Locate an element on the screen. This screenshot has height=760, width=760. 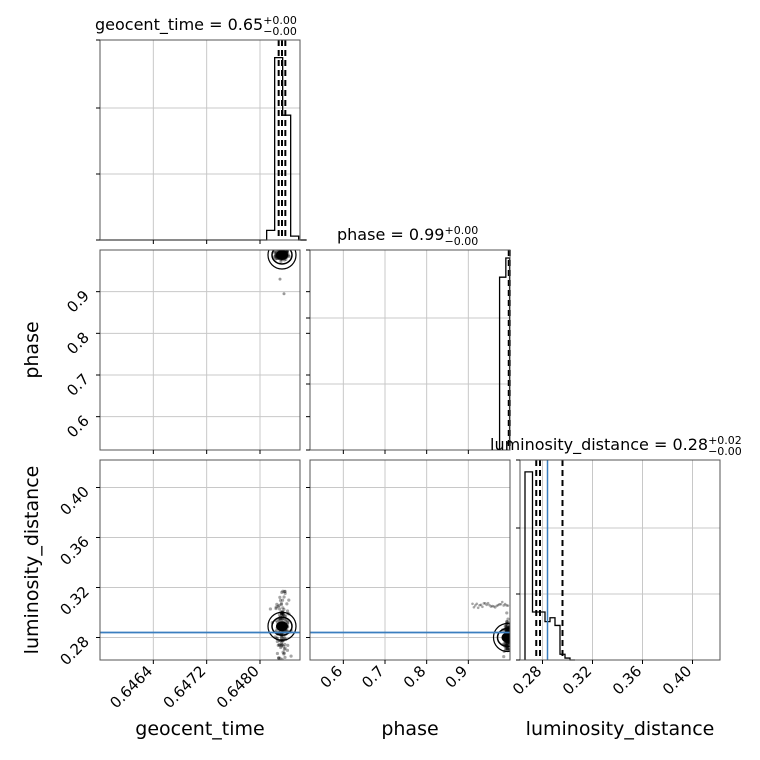
x-tick-label-luminosity_distance: 0.36 is located at coordinates (627, 680).